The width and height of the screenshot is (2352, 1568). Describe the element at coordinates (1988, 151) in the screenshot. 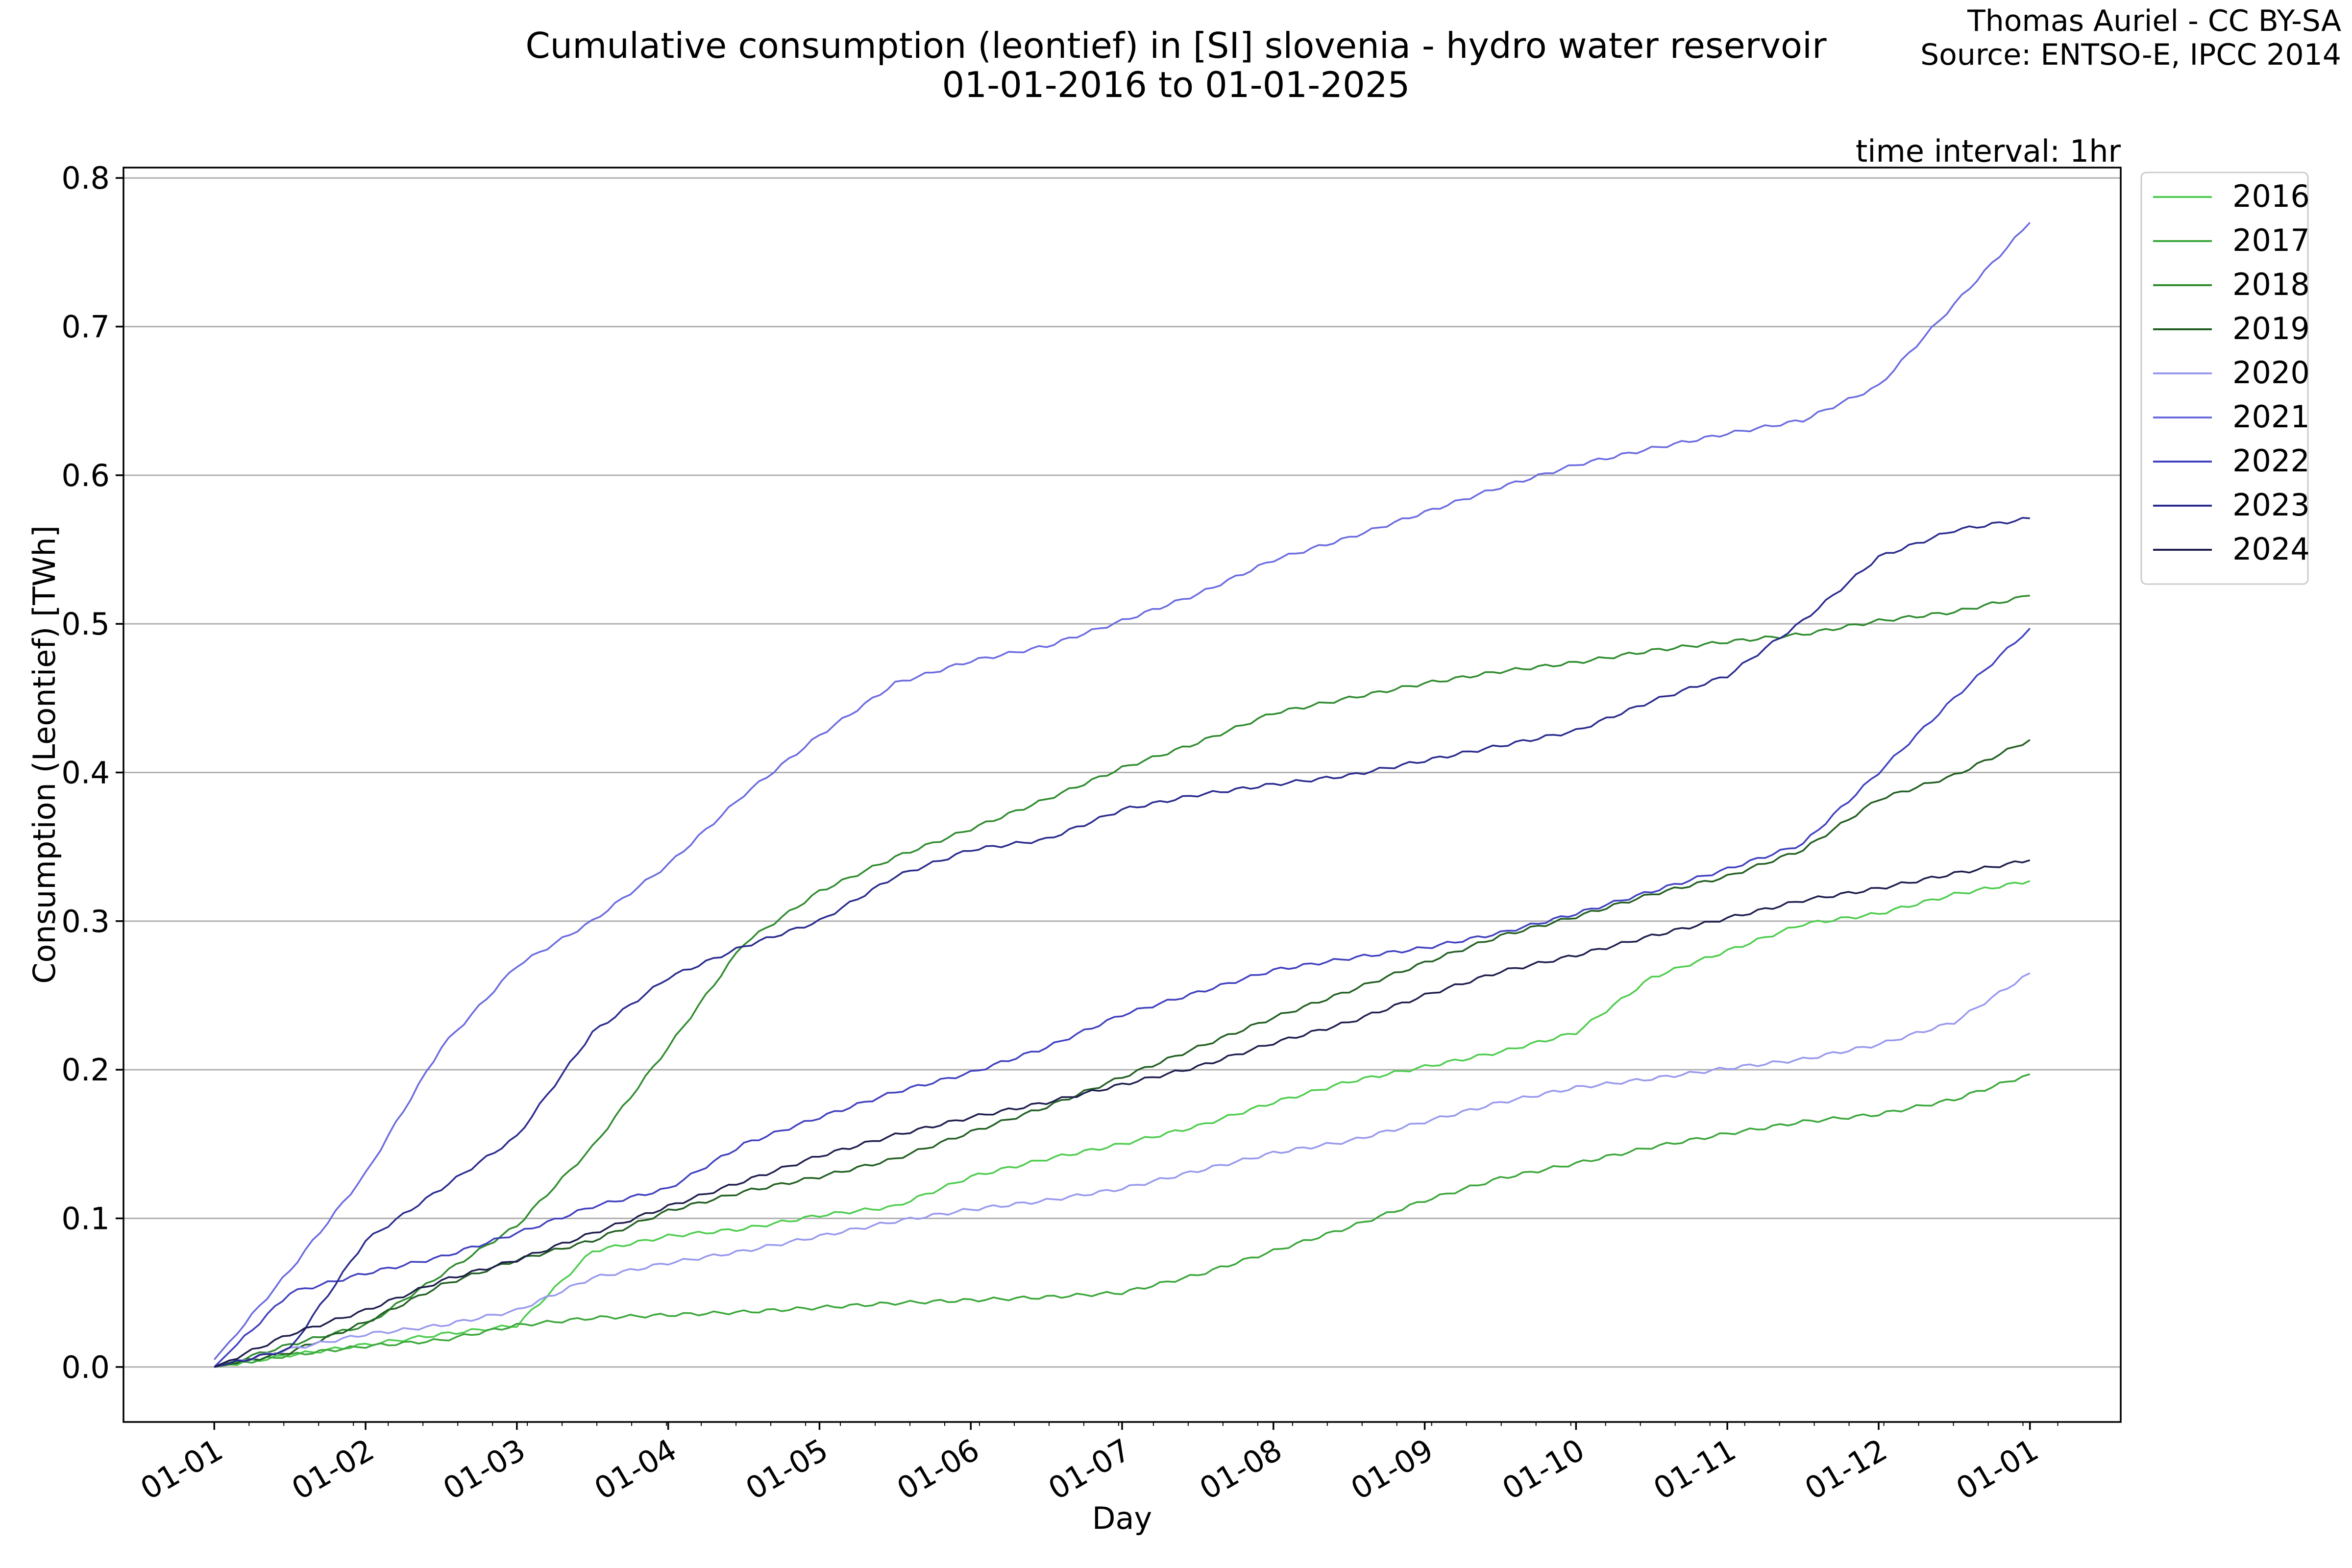

I see `time-interval-annotation: time interval: 1hr` at that location.